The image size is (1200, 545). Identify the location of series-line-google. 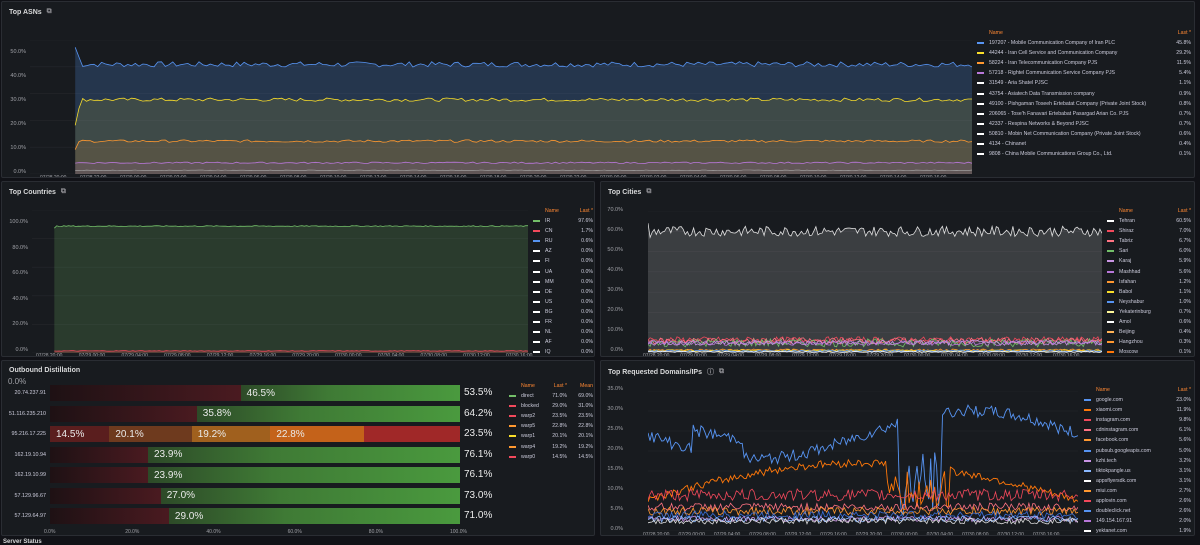
(863, 460).